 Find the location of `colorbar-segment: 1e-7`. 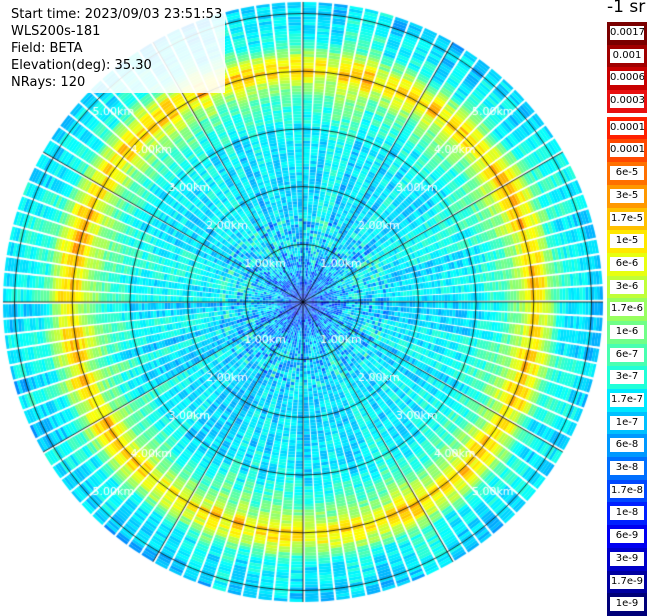

colorbar-segment: 1e-7 is located at coordinates (627, 423).